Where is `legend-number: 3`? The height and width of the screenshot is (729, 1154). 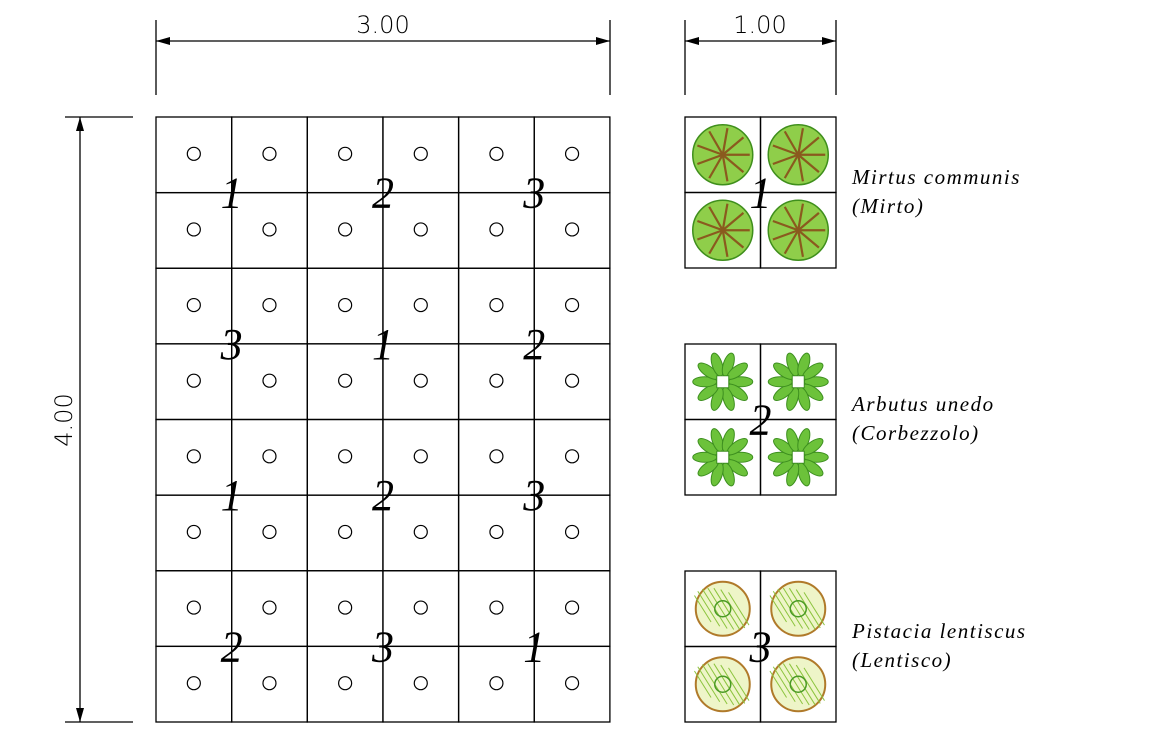
legend-number: 3 is located at coordinates (760, 647).